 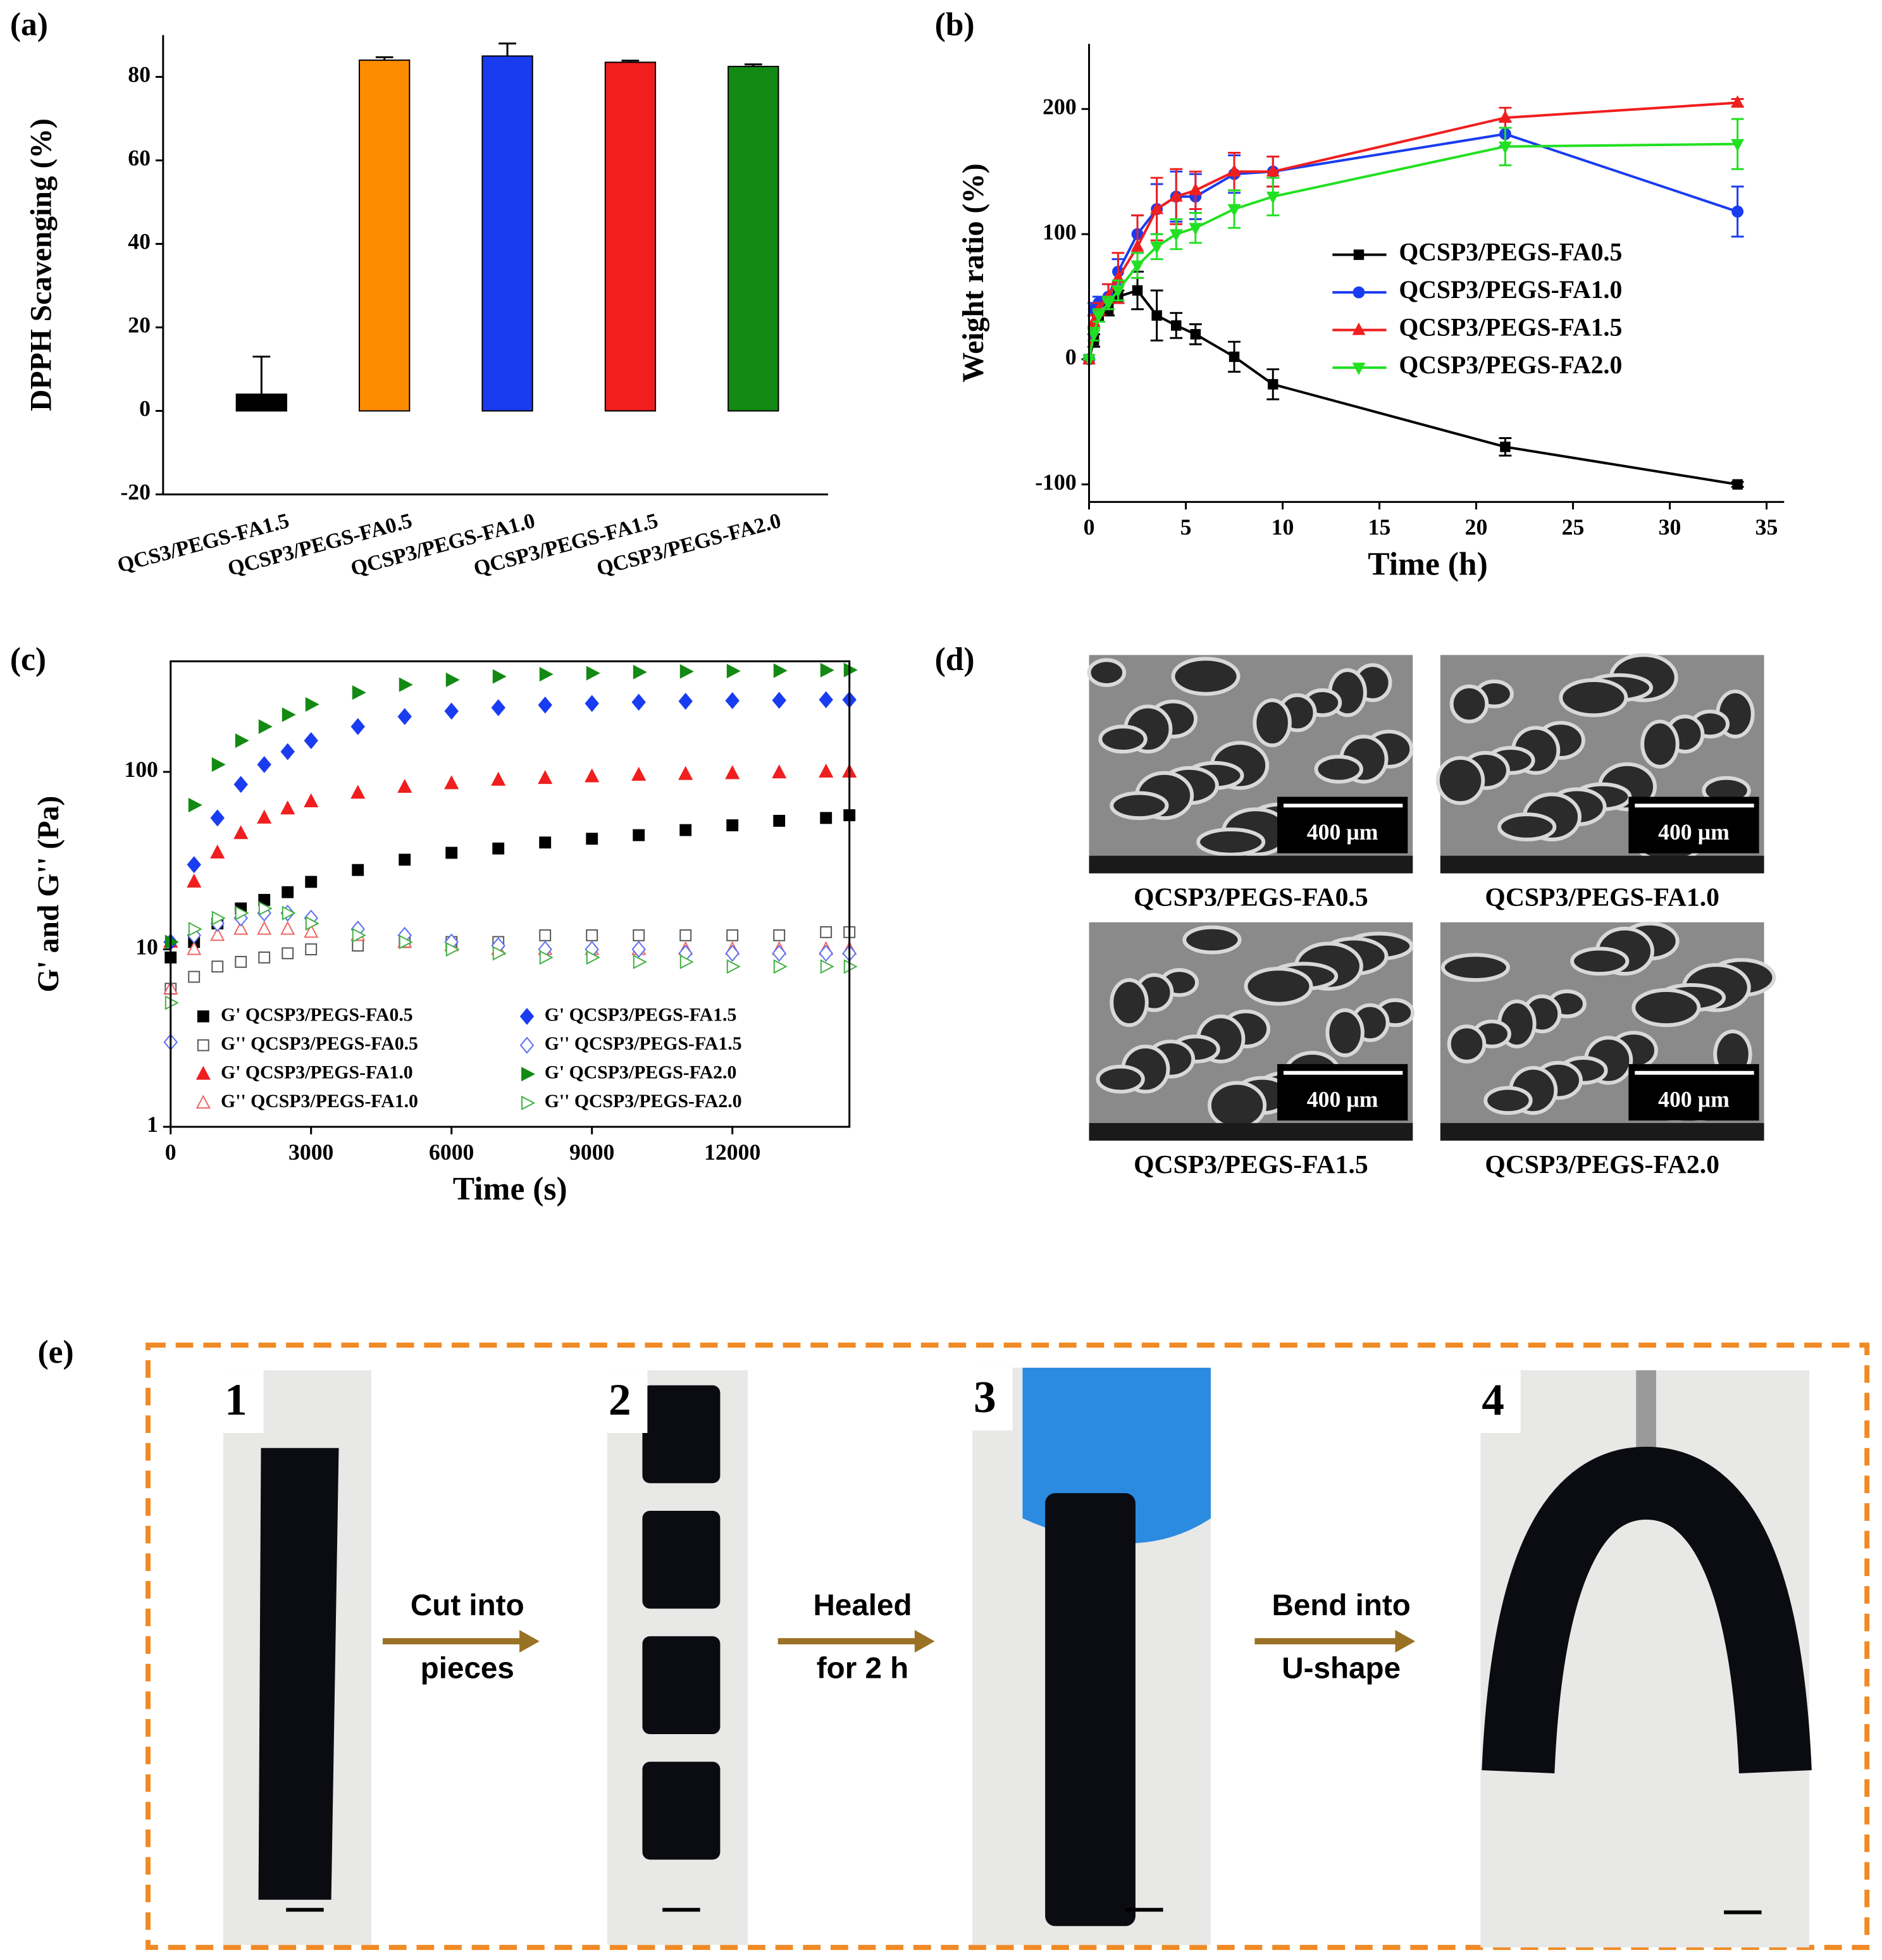 I want to click on y-tick-label: 80, so click(x=139, y=74).